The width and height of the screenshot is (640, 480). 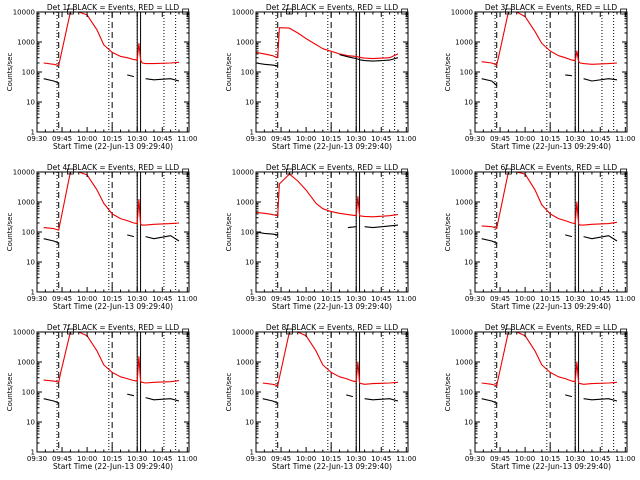 I want to click on panel-title: Det 8f BLACK = Events, RED = LLD, so click(x=332, y=327).